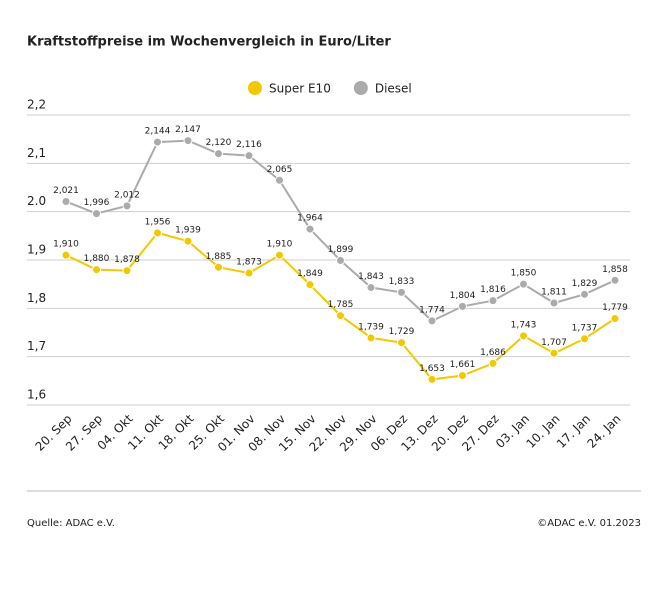  What do you see at coordinates (127, 195) in the screenshot?
I see `value-label: 2,012` at bounding box center [127, 195].